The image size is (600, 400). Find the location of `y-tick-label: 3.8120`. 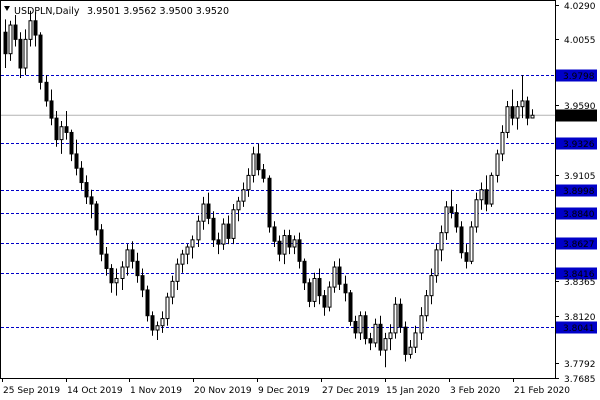

y-tick-label: 3.8120 is located at coordinates (580, 318).